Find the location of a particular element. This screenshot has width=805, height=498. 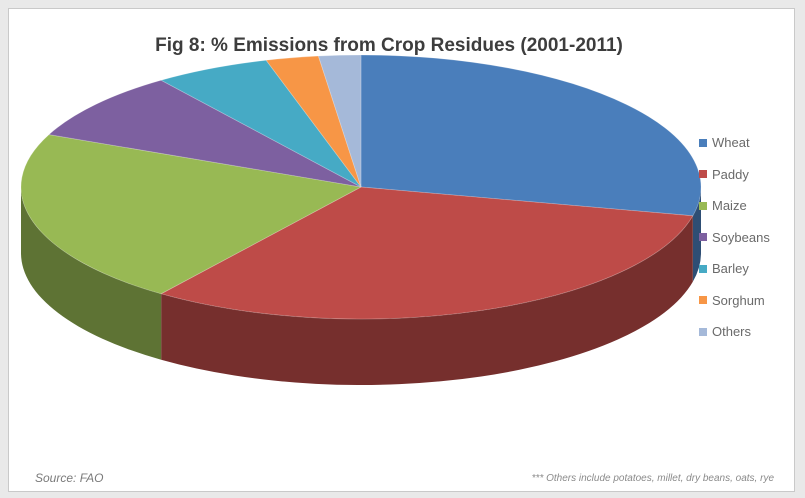

pie-slice-barley is located at coordinates (261, 123).